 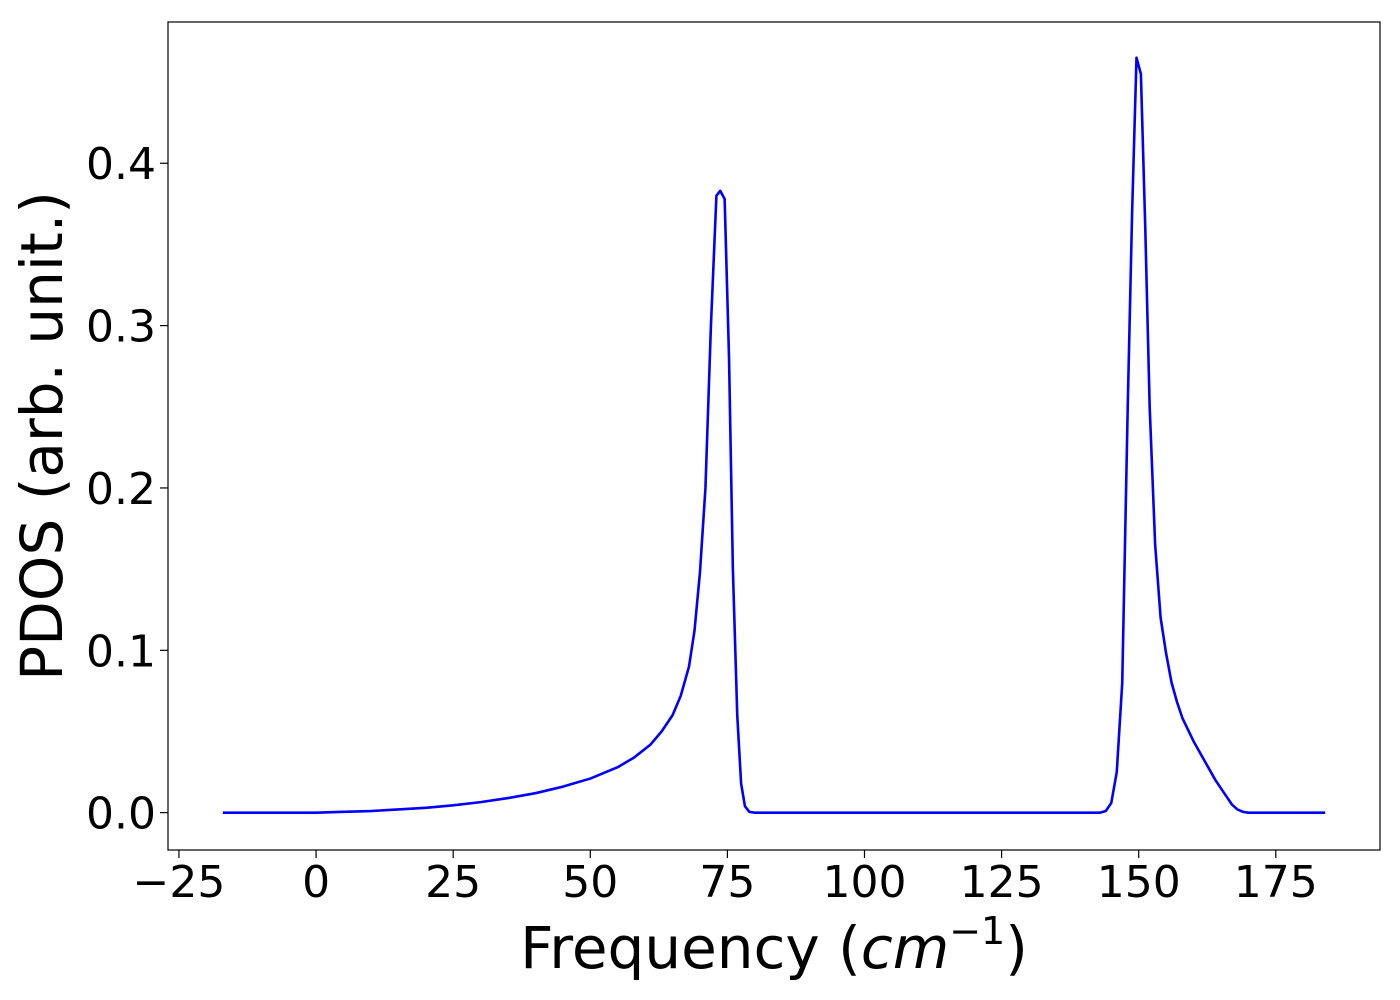 I want to click on y-tick-label: 0.3, so click(x=121, y=327).